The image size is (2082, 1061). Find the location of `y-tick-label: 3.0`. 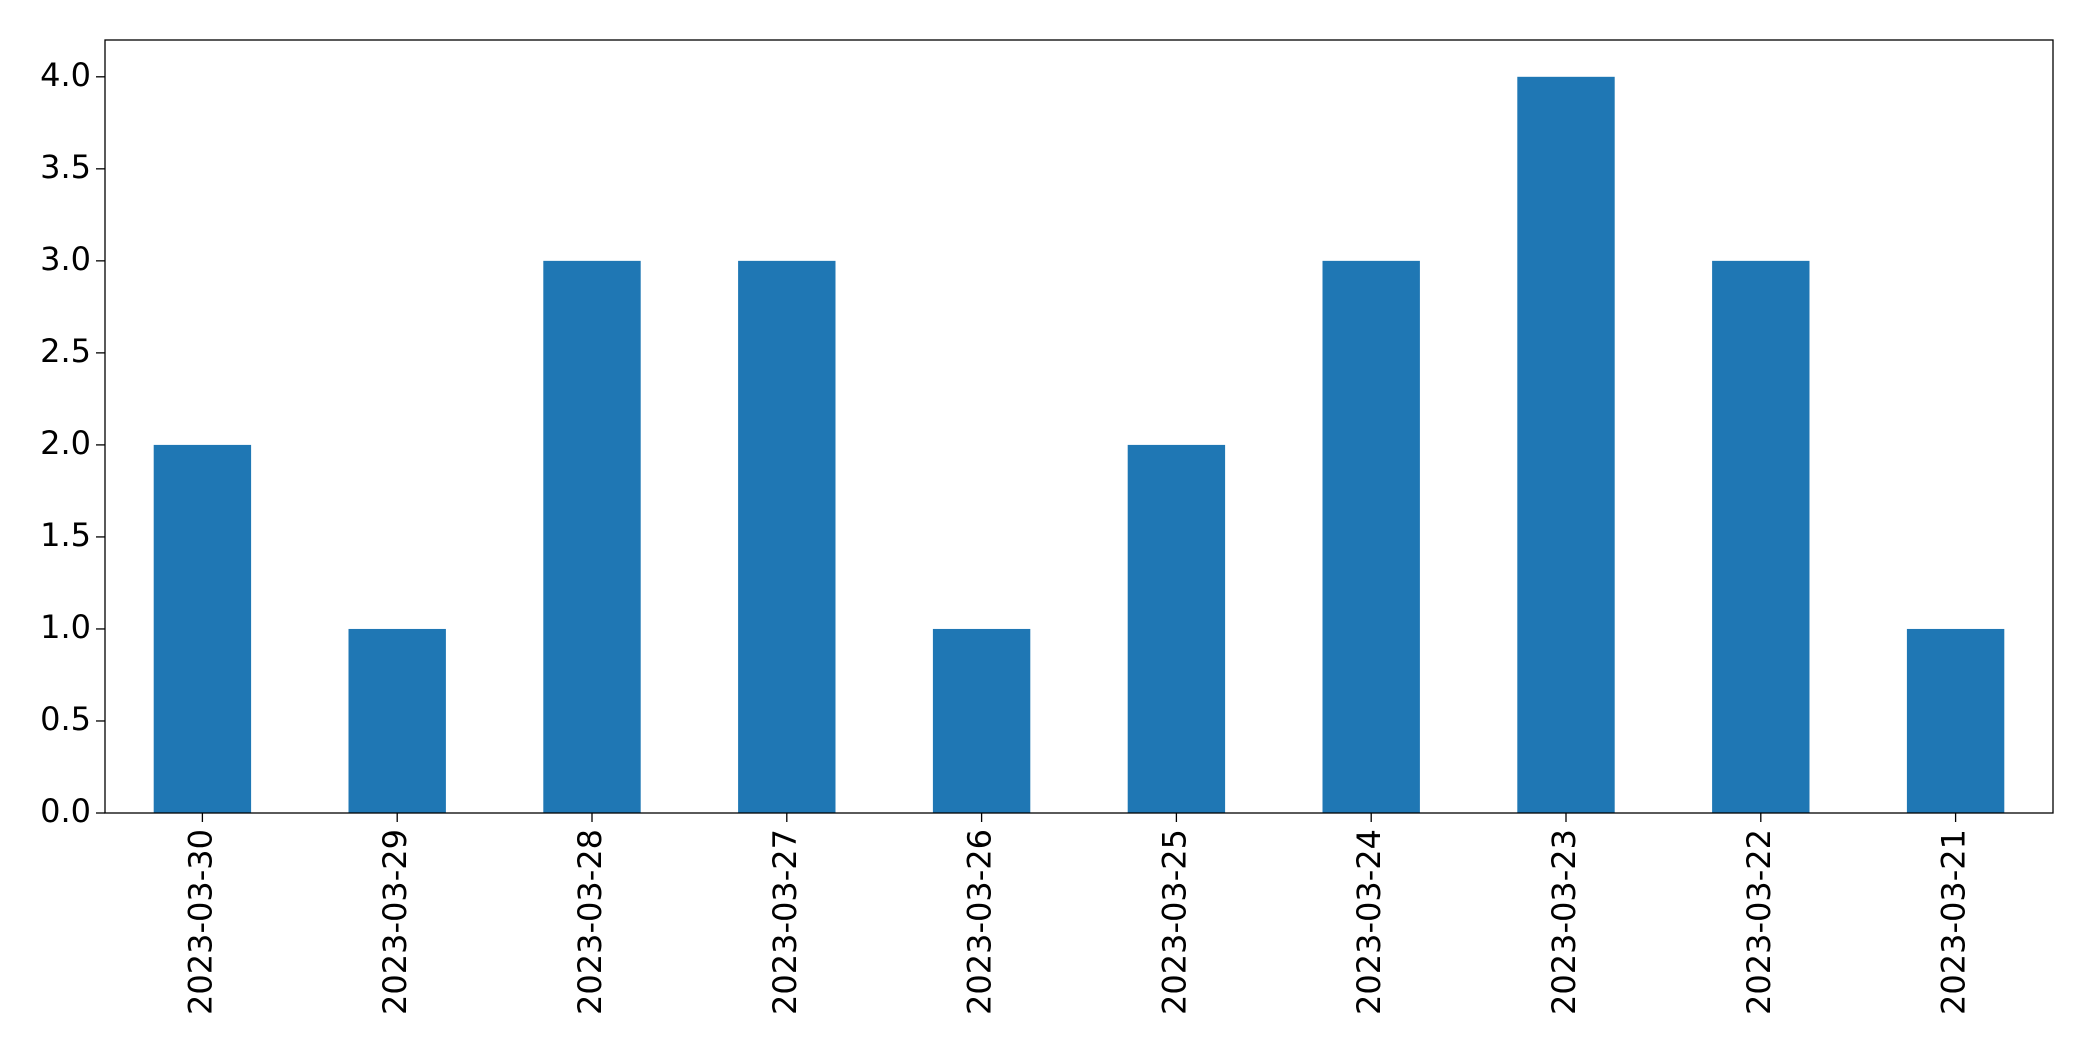

y-tick-label: 3.0 is located at coordinates (65, 259).